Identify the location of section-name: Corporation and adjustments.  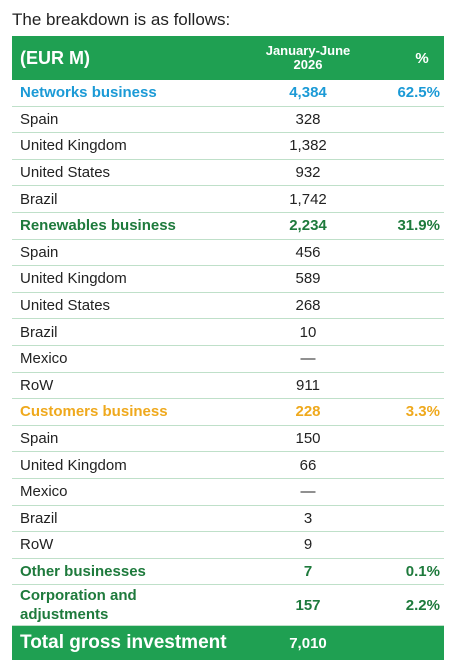
(78, 605).